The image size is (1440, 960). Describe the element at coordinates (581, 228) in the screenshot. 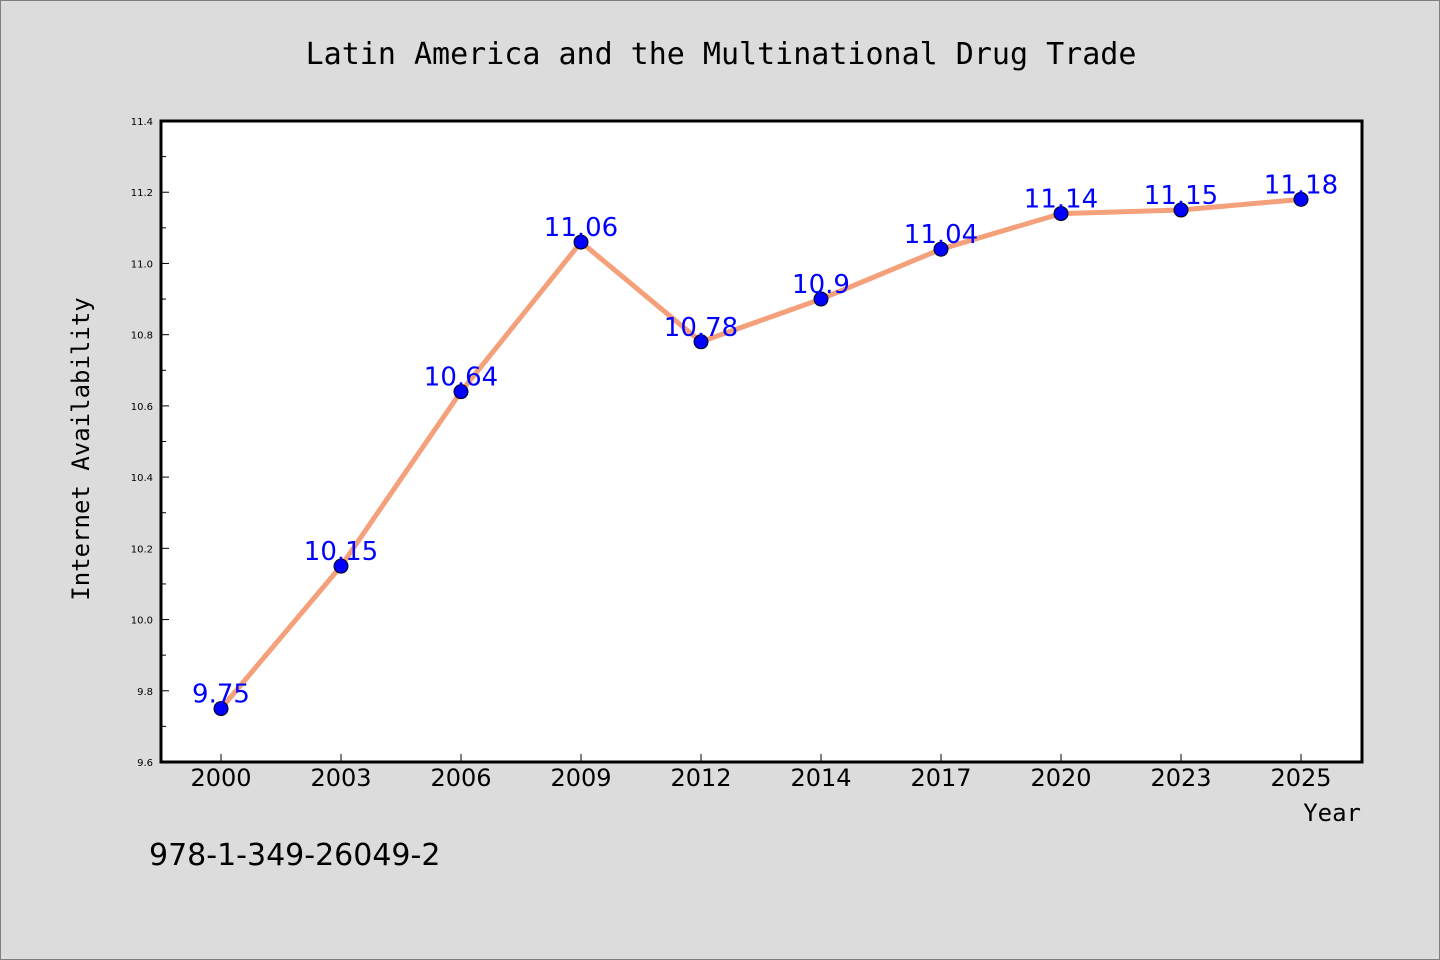

I see `data-label: 11.06` at that location.